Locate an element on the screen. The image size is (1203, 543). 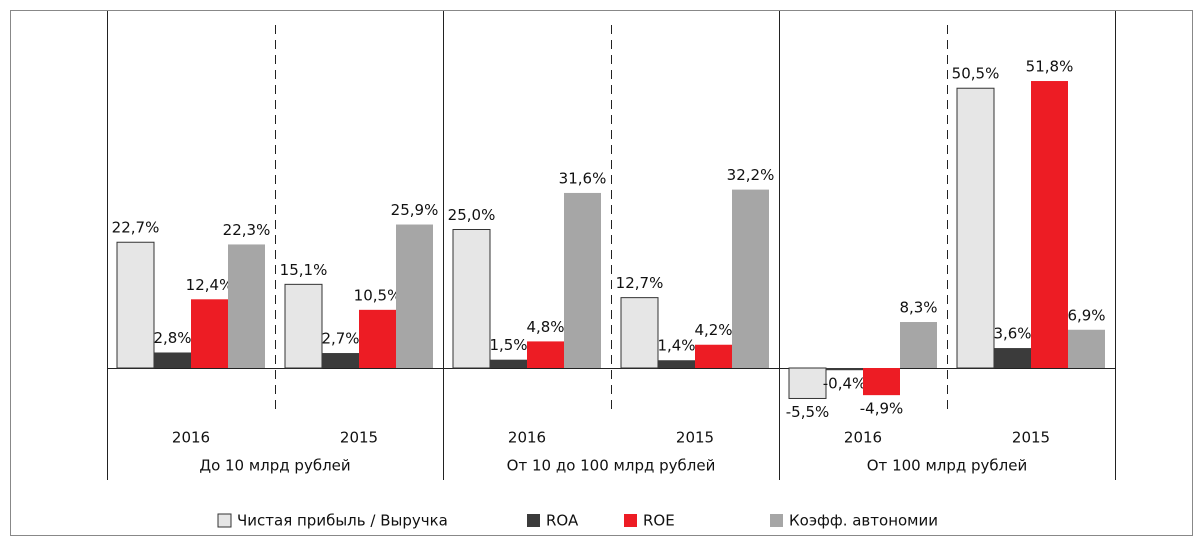
value-label: 1,4% is located at coordinates (676, 346).